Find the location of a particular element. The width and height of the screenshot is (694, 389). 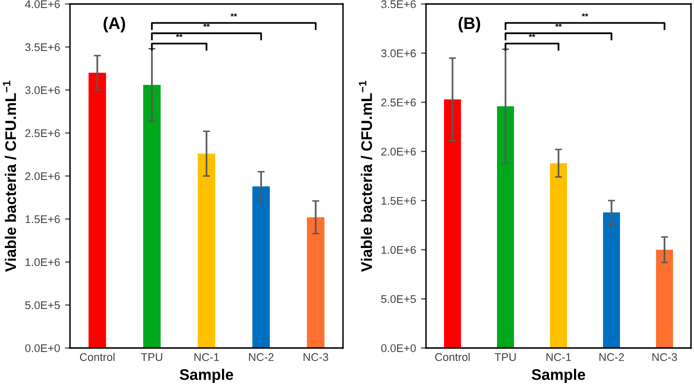

y-tick-label: 4.0E+6 is located at coordinates (42, 4).